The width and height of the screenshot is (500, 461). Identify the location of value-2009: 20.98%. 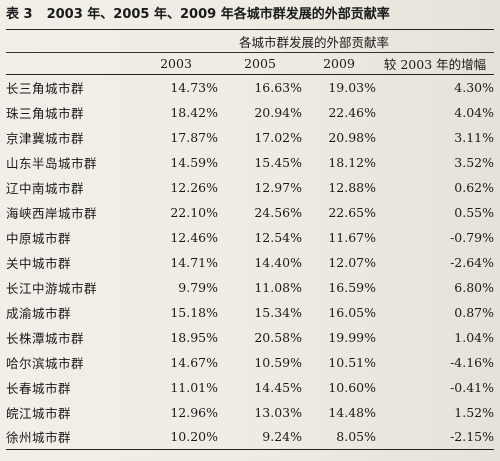
(352, 137).